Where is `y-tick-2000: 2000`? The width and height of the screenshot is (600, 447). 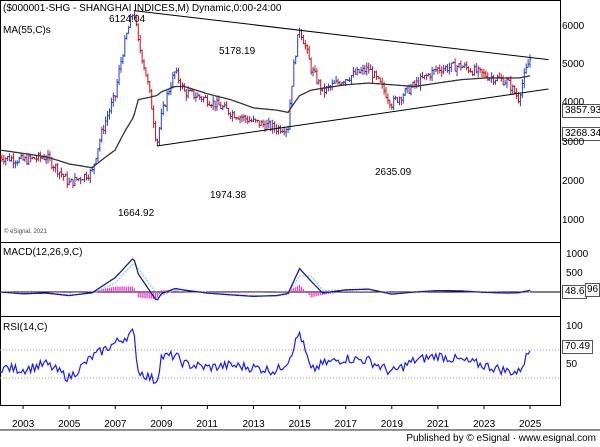
y-tick-2000: 2000 is located at coordinates (573, 181).